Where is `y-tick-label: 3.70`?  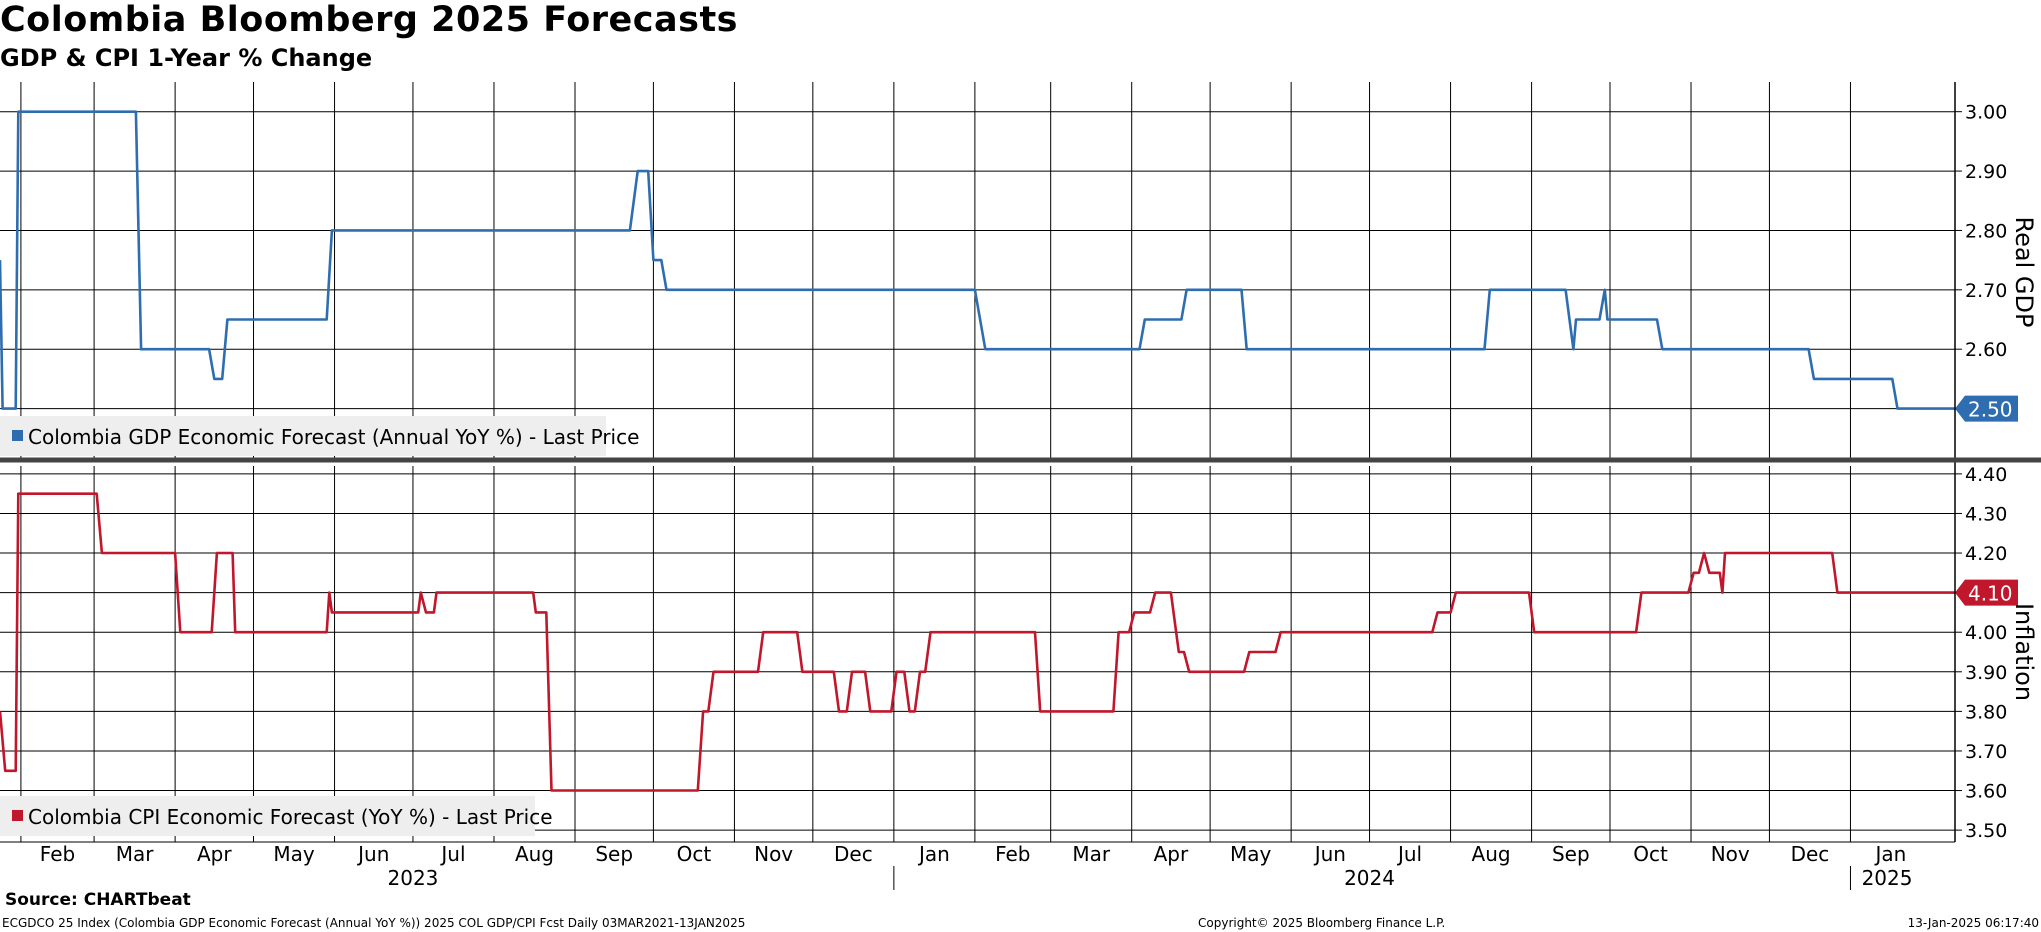 y-tick-label: 3.70 is located at coordinates (1986, 752).